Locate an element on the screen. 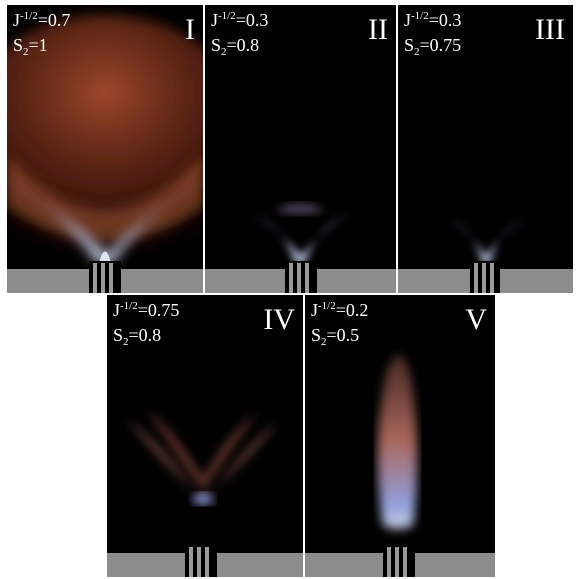 The height and width of the screenshot is (579, 576). parameters-label-ii: J-1/2=0.3 S2=0.8 is located at coordinates (240, 34).